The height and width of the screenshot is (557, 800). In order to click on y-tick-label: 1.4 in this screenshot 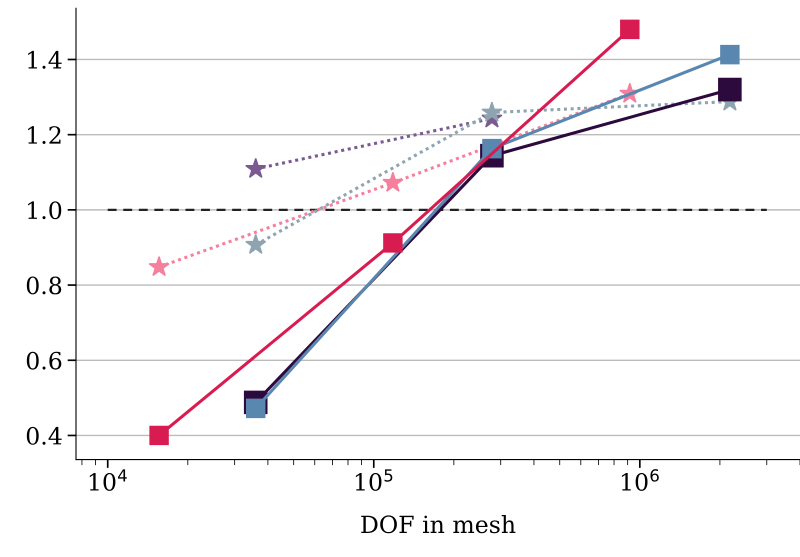, I will do `click(45, 59)`.